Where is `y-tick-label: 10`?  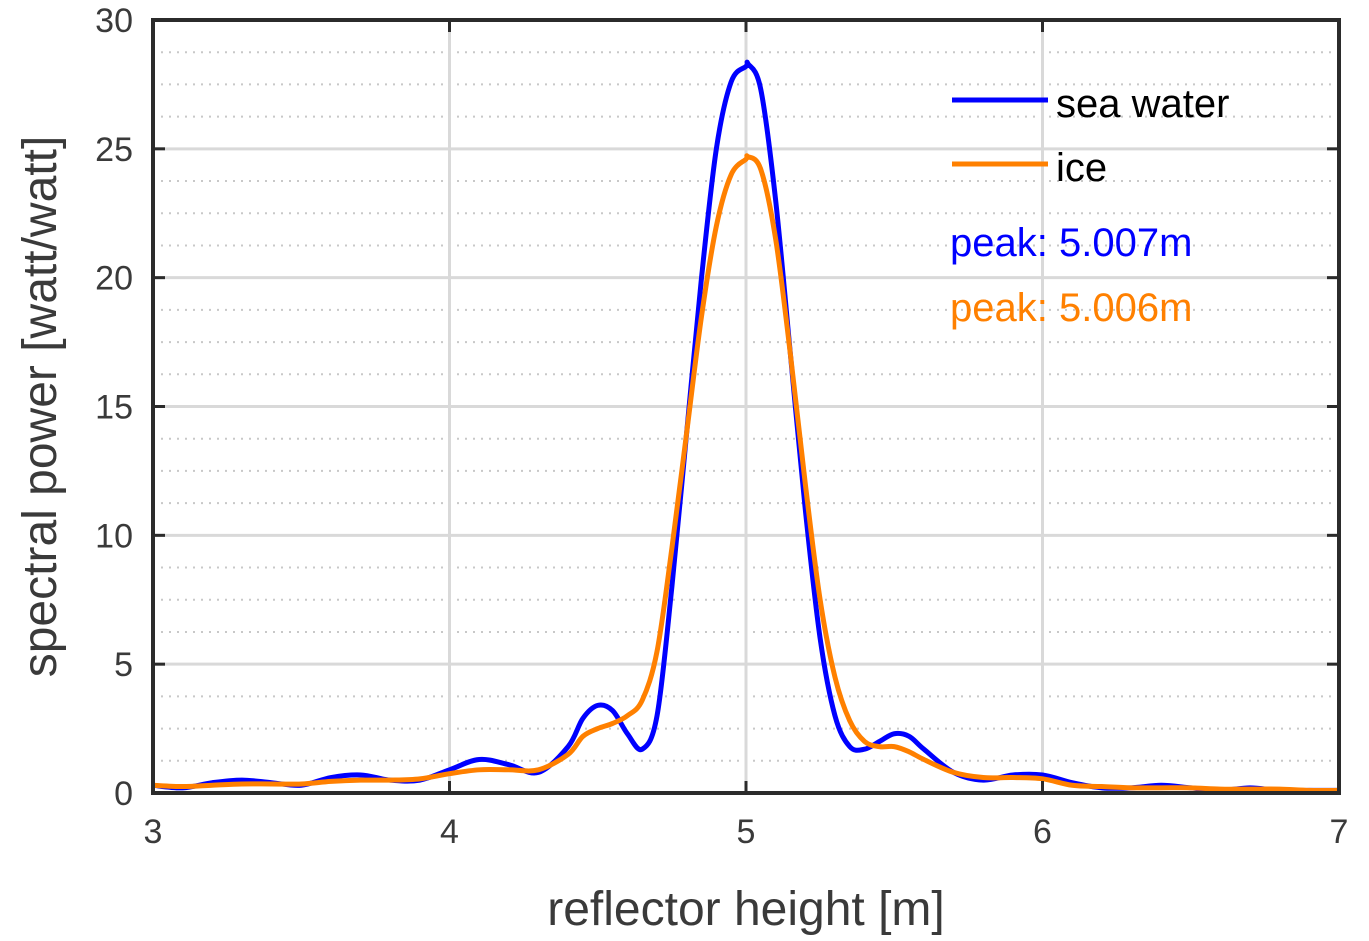
y-tick-label: 10 is located at coordinates (114, 536).